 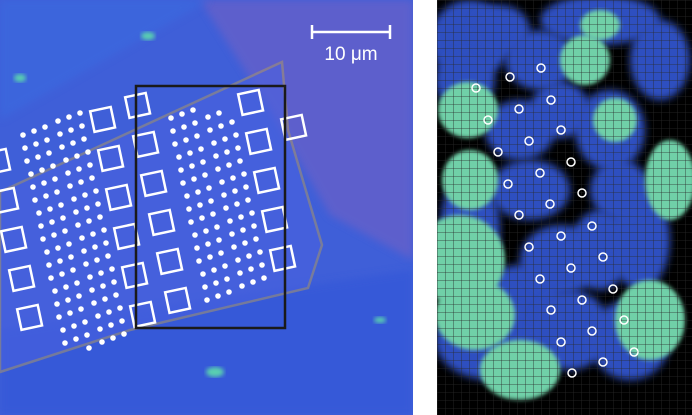 What do you see at coordinates (105, 60) in the screenshot?
I see `flake-region` at bounding box center [105, 60].